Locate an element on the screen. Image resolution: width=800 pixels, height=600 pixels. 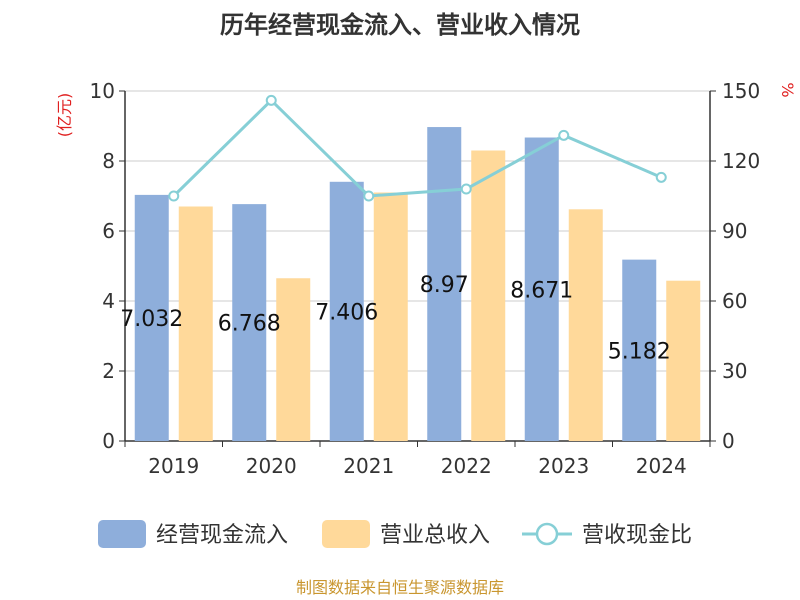
y-left-tick-label: 6 is located at coordinates (108, 231).